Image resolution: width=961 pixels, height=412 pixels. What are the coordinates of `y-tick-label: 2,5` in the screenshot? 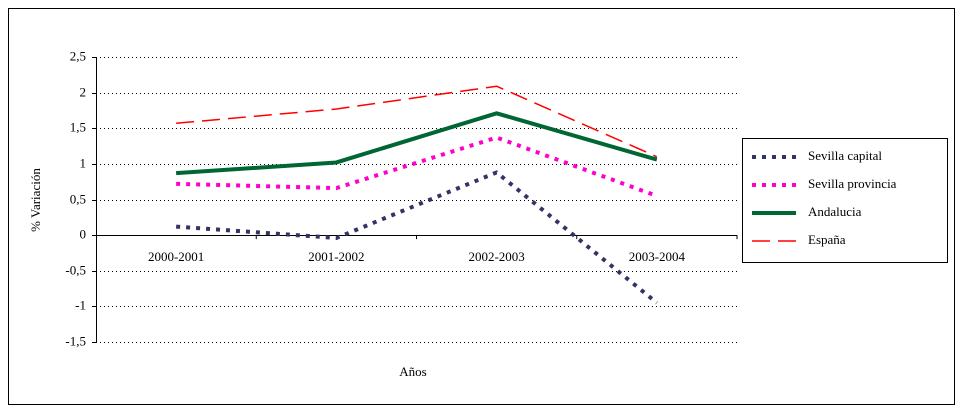 It's located at (78, 55).